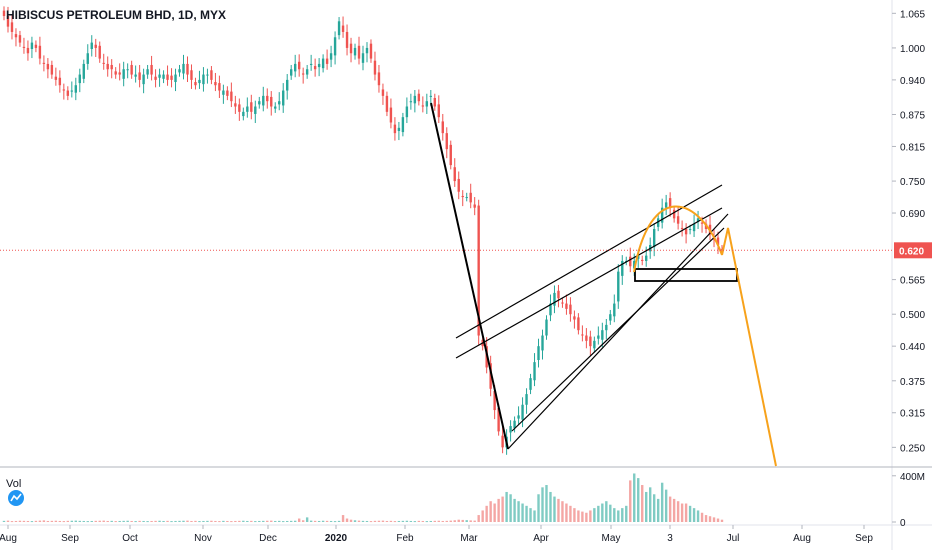 The height and width of the screenshot is (555, 932). Describe the element at coordinates (733, 538) in the screenshot. I see `x-tick-label: Jul` at that location.